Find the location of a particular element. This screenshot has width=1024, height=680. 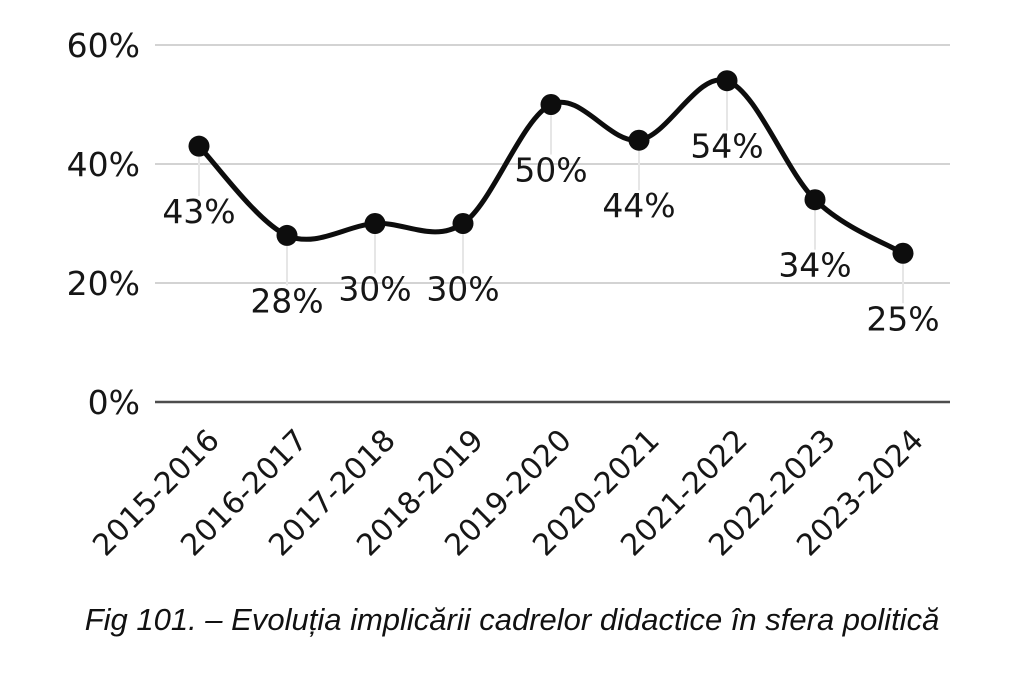

data-label: 34% is located at coordinates (814, 265).